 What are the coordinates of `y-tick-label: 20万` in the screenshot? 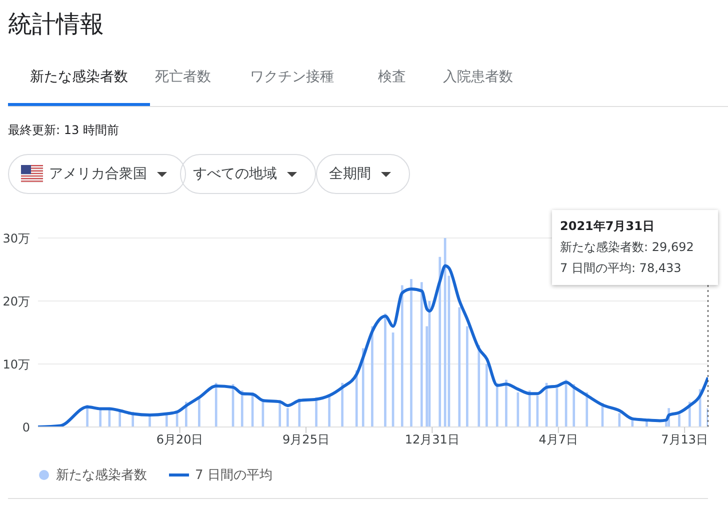 It's located at (16, 301).